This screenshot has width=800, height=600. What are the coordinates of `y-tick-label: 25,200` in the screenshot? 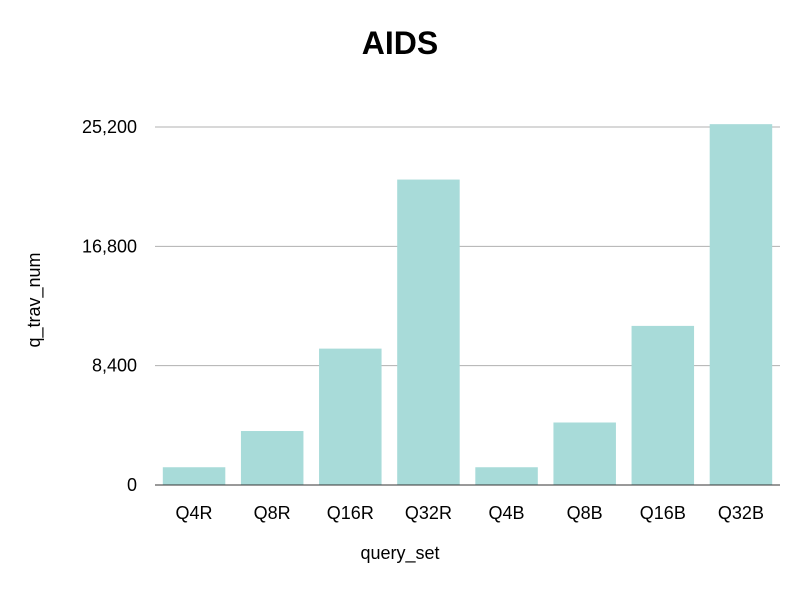 It's located at (109, 127).